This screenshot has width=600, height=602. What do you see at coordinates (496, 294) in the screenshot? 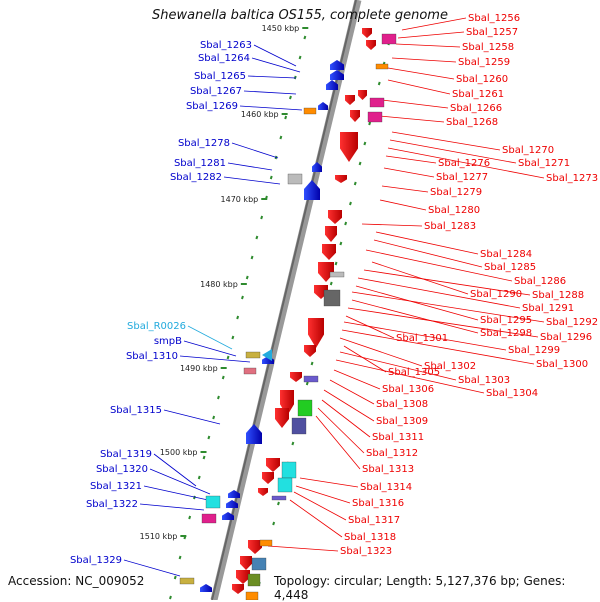
I see `gene-label-right: Sbal_1290` at bounding box center [496, 294].